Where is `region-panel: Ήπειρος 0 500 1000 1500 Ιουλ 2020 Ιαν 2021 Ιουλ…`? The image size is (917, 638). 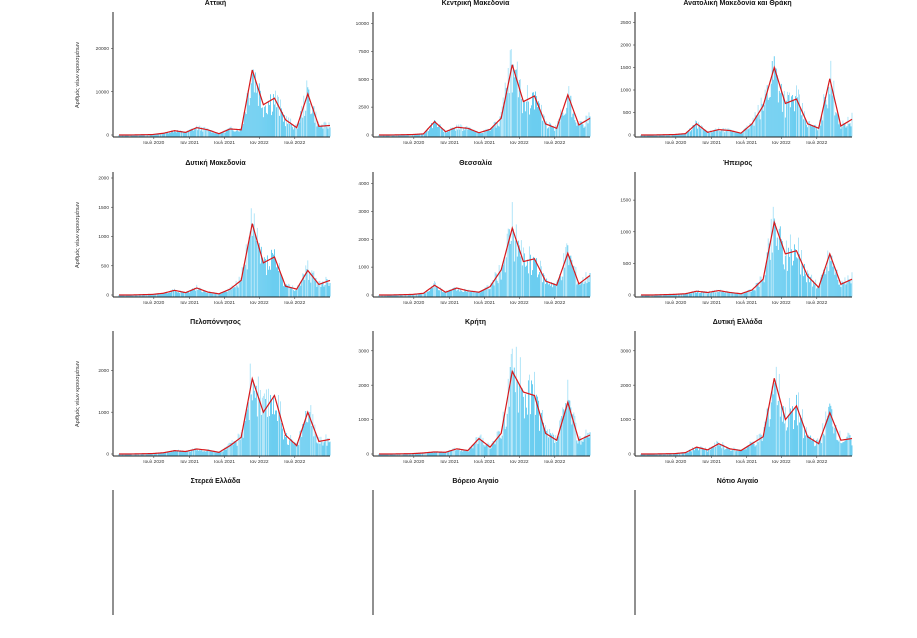 region-panel: Ήπειρος 0 500 1000 1500 Ιουλ 2020 Ιαν 2021 Ιουλ… is located at coordinates (750, 240).